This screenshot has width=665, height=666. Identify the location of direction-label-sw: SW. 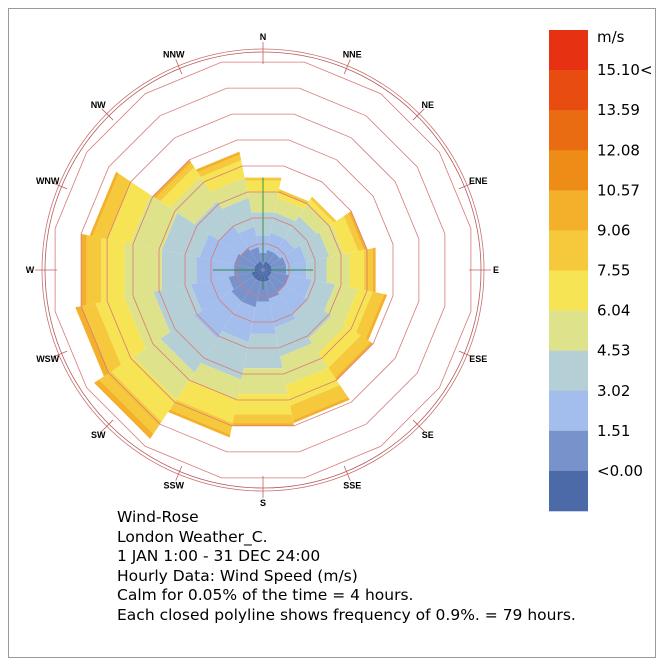
(98, 435).